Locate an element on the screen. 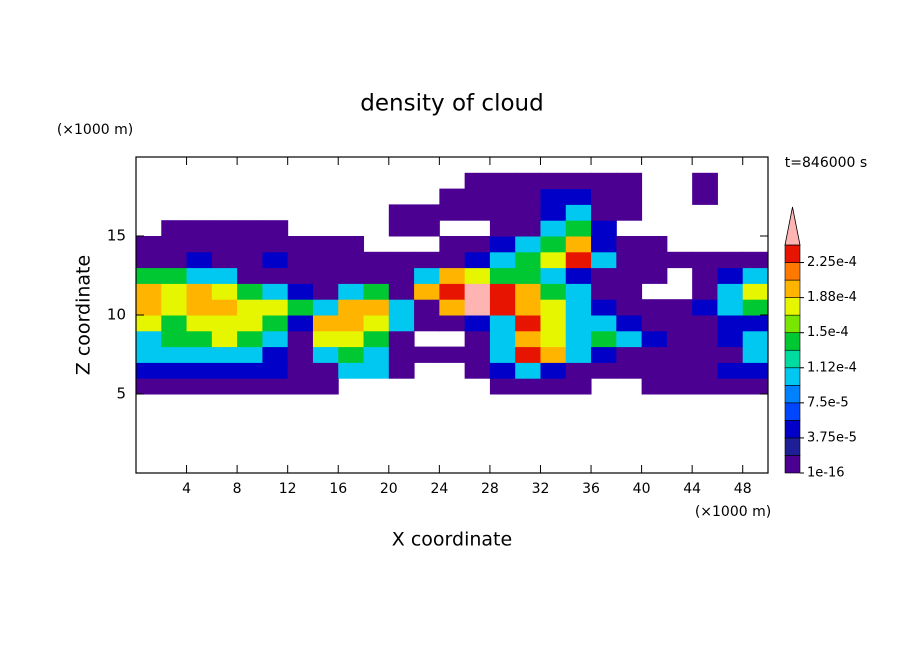  x-tick-label: 8 is located at coordinates (237, 489).